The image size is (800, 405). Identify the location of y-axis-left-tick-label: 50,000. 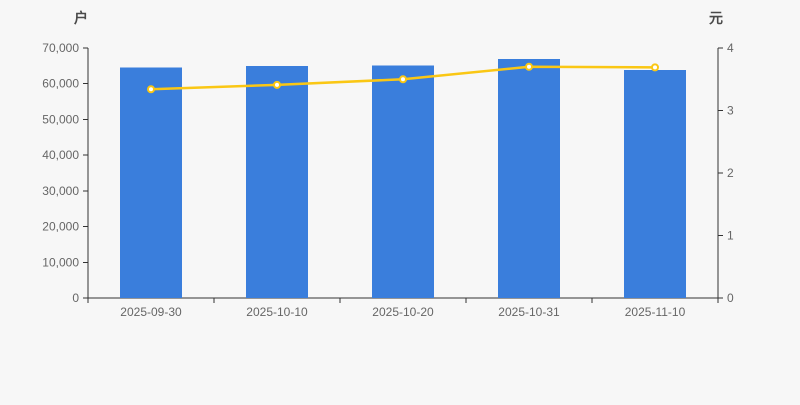
(60, 119).